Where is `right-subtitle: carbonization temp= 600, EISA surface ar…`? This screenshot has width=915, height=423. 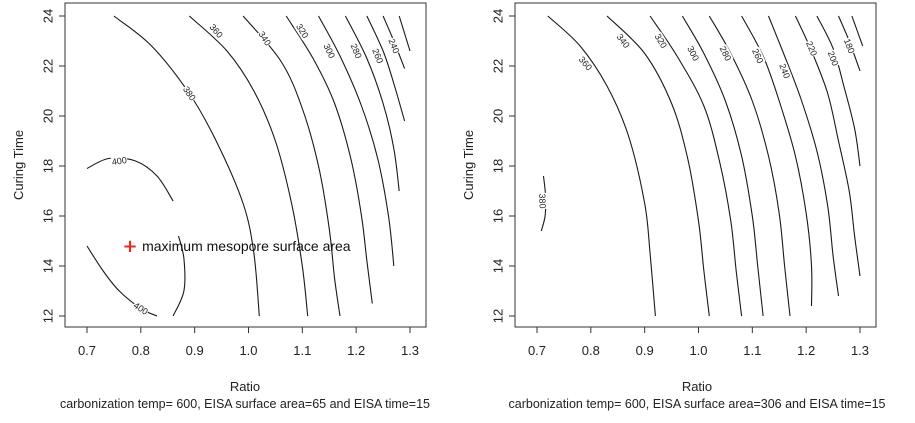
right-subtitle: carbonization temp= 600, EISA surface ar… is located at coordinates (697, 404).